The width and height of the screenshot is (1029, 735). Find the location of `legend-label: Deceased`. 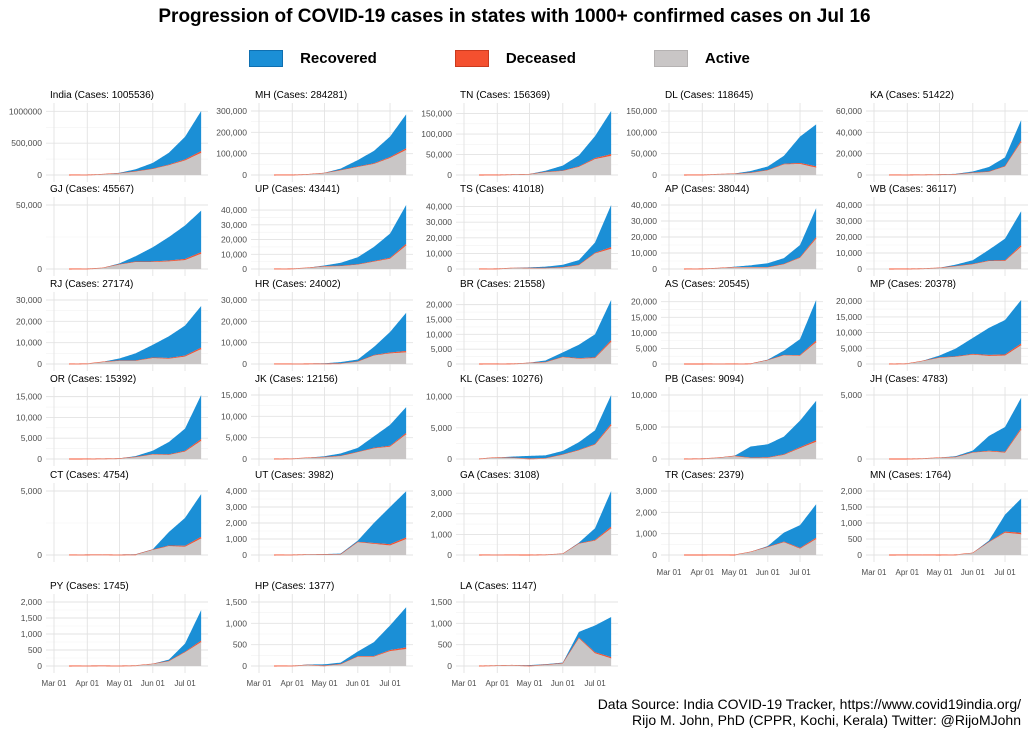

legend-label: Deceased is located at coordinates (540, 58).